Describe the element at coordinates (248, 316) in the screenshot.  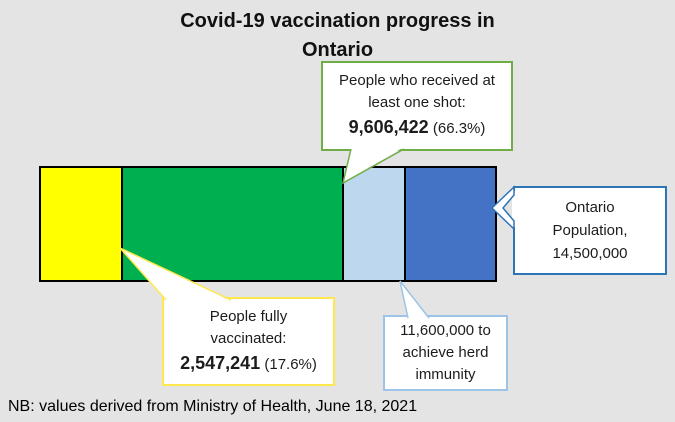
I see `callout-fully-line1: People fully` at that location.